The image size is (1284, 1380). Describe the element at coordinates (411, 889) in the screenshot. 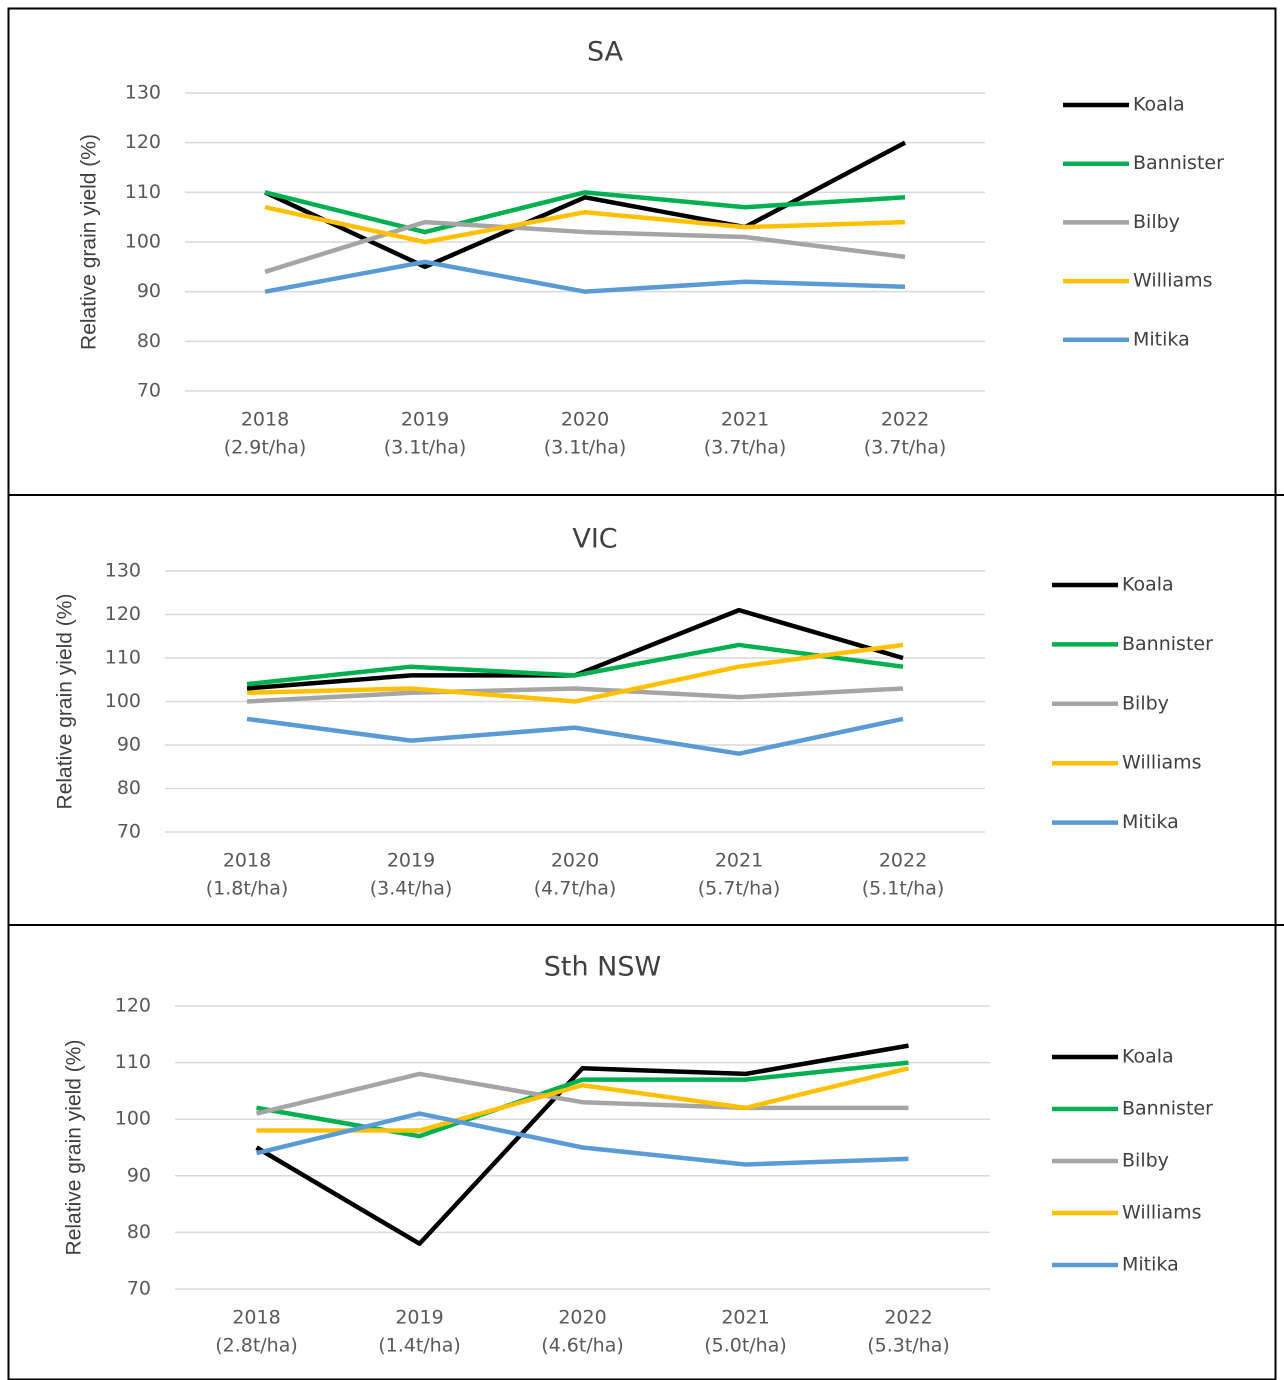

I see `x-tick-label: (3.4t/ha)` at that location.